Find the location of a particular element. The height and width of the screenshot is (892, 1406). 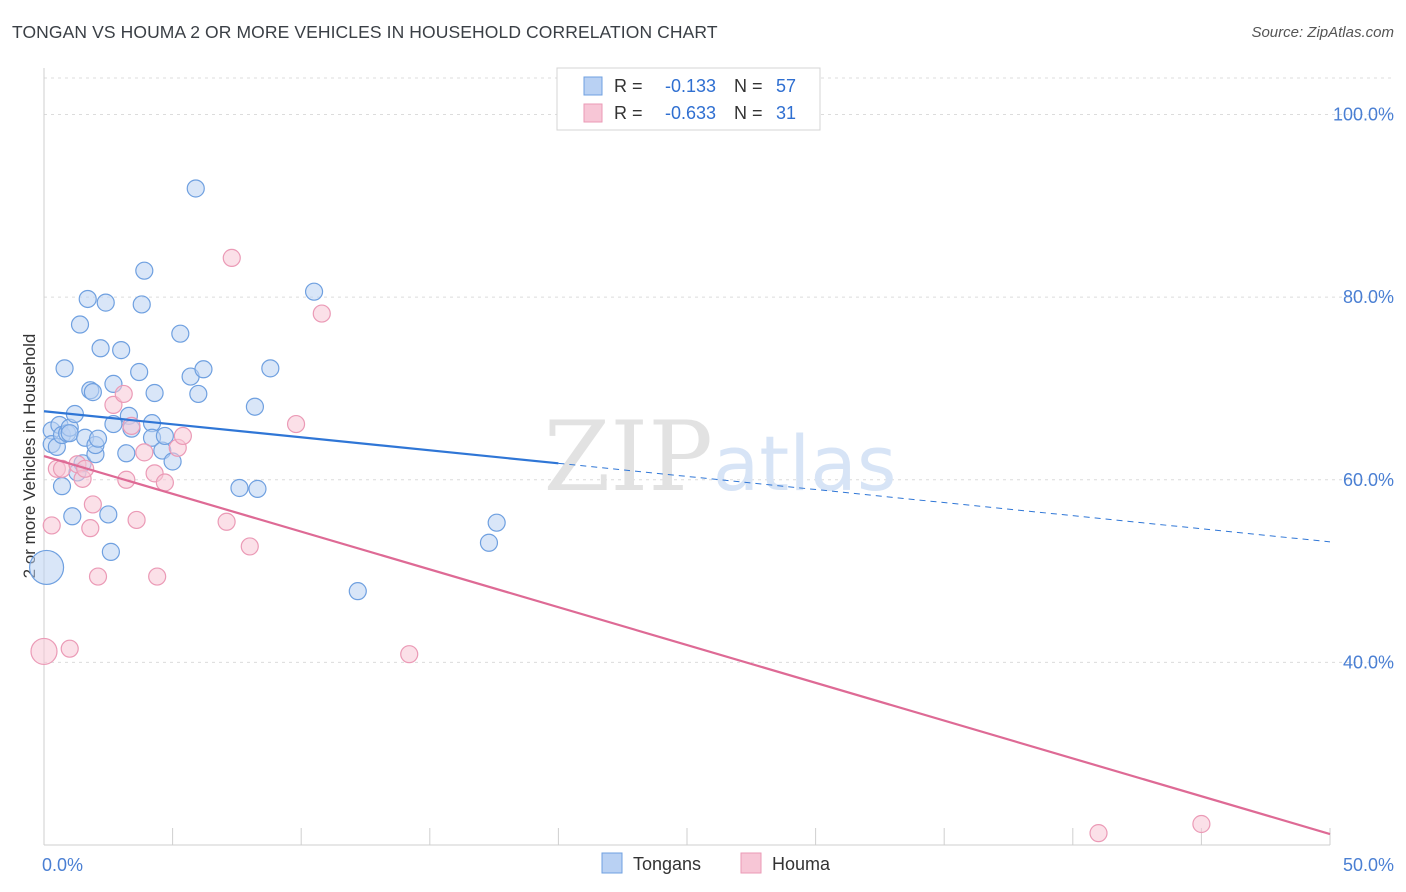

stats-legend: R = -0.133 N = 57 R = -0.633 N = 31 is located at coordinates (688, 99).